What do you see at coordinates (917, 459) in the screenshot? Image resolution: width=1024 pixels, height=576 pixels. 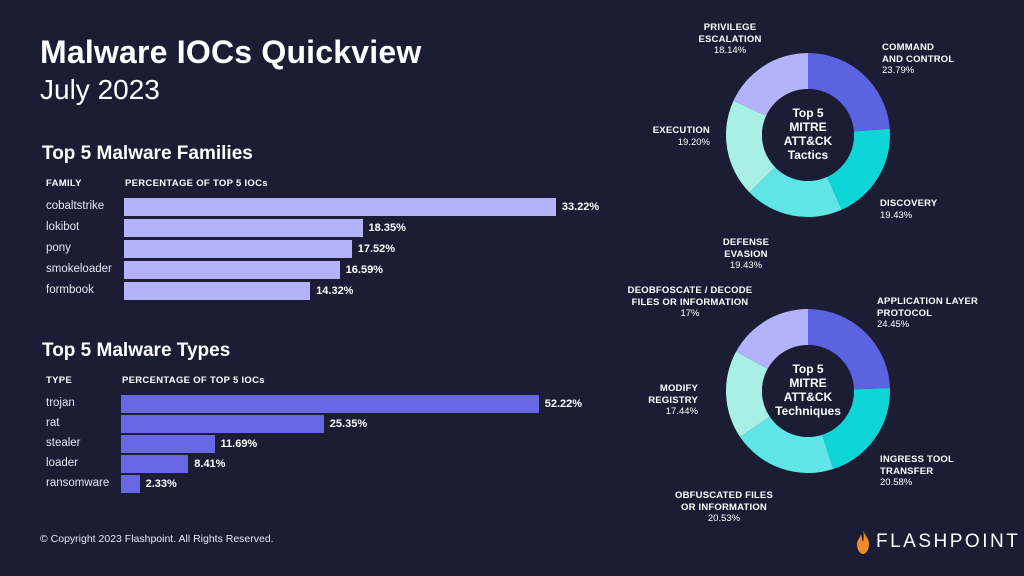 I see `slice-label-line: INGRESS TOOL` at bounding box center [917, 459].